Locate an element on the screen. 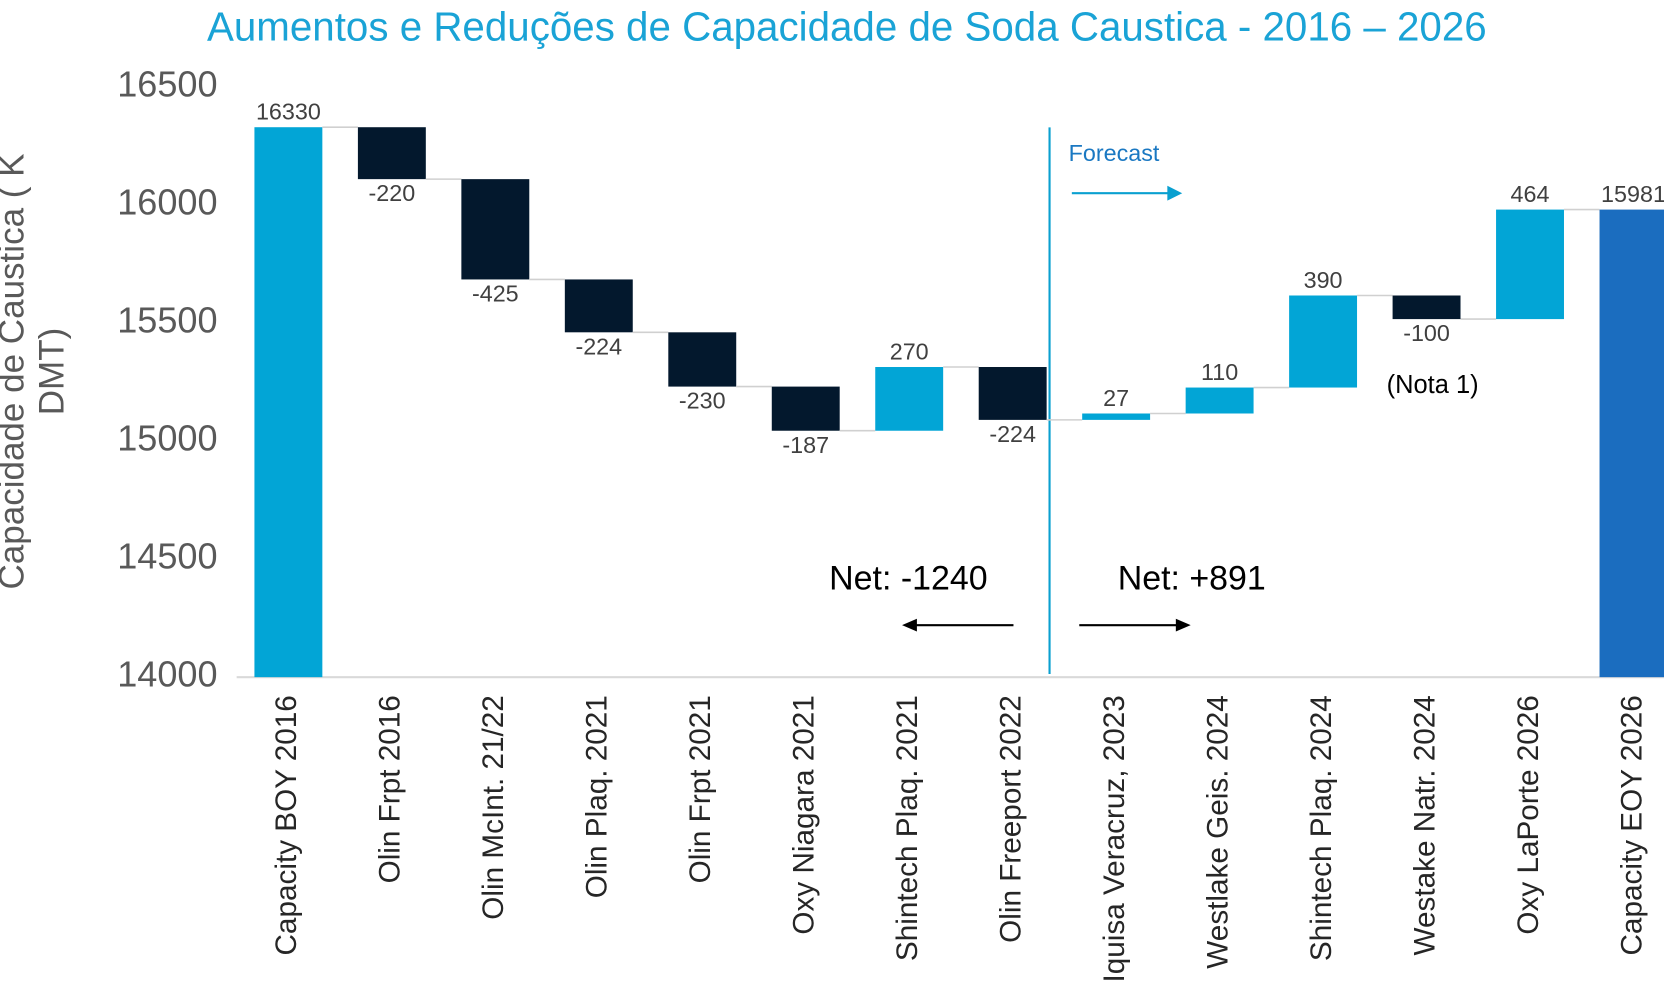 The height and width of the screenshot is (1008, 1664). x-tick-label: Westlake Geis. 2024 is located at coordinates (1217, 832).